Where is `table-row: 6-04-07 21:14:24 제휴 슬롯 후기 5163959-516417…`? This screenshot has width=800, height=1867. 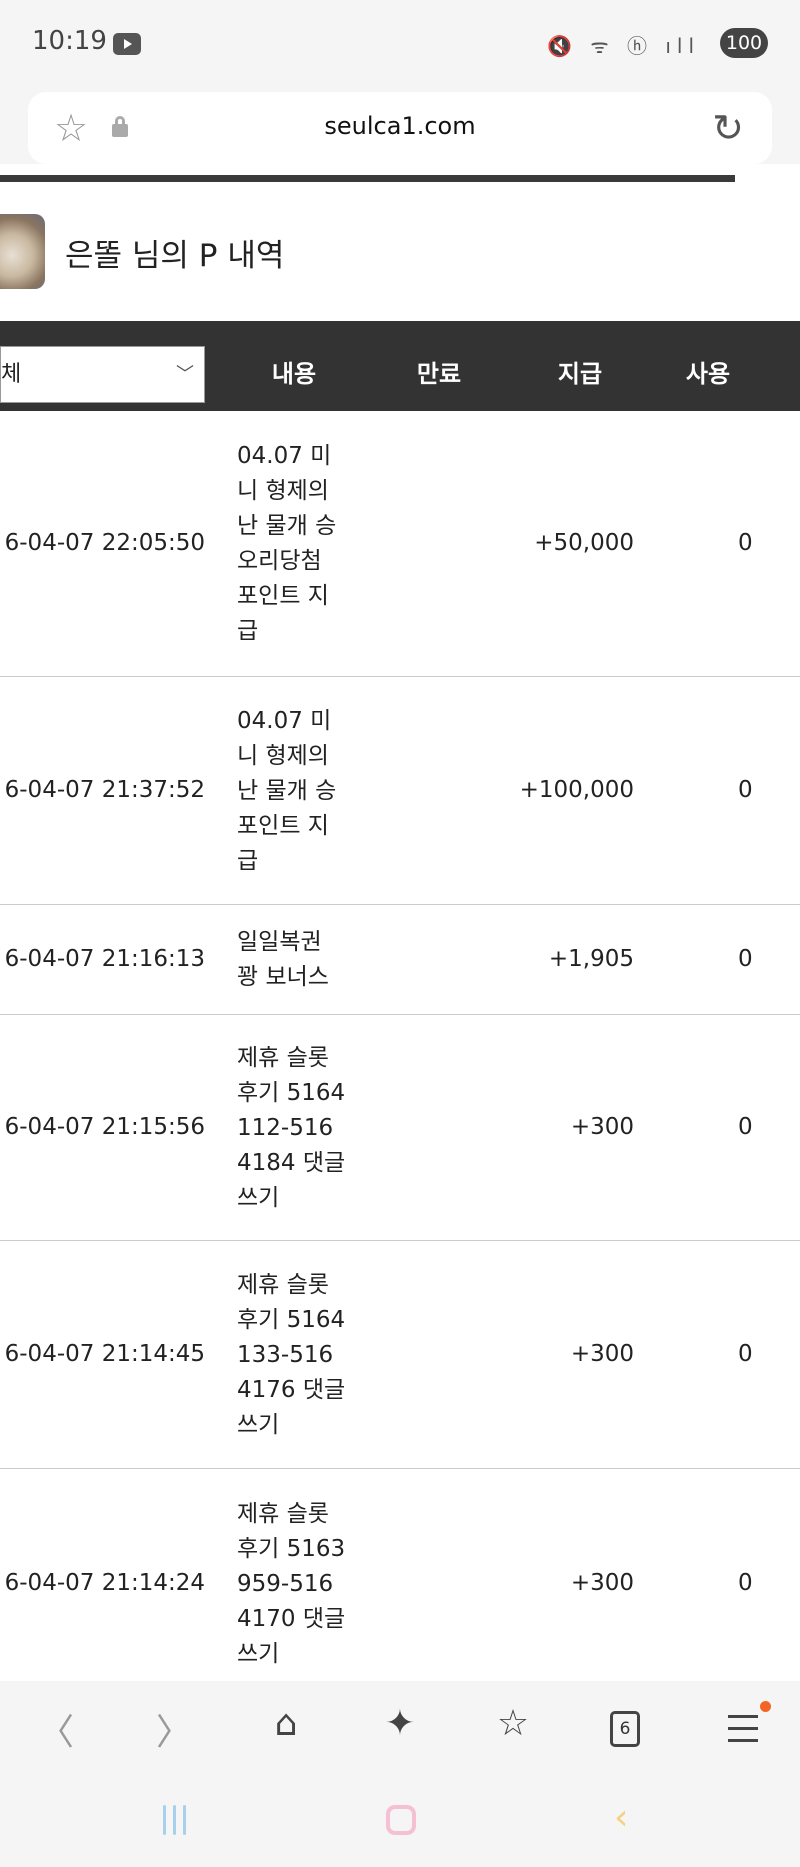
table-row: 6-04-07 21:14:24 제휴 슬롯 후기 5163959-516417… is located at coordinates (400, 1575).